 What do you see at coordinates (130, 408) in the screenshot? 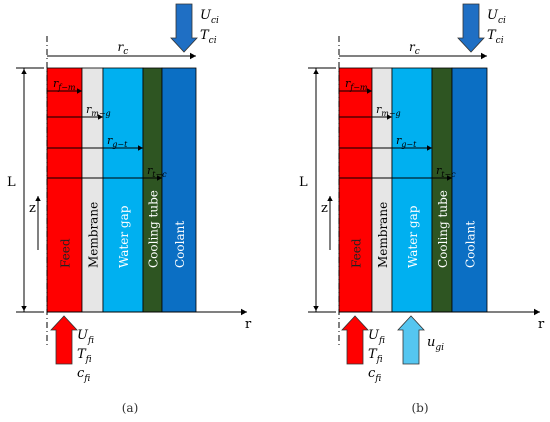
I see `panel-caption: (a)` at bounding box center [130, 408].